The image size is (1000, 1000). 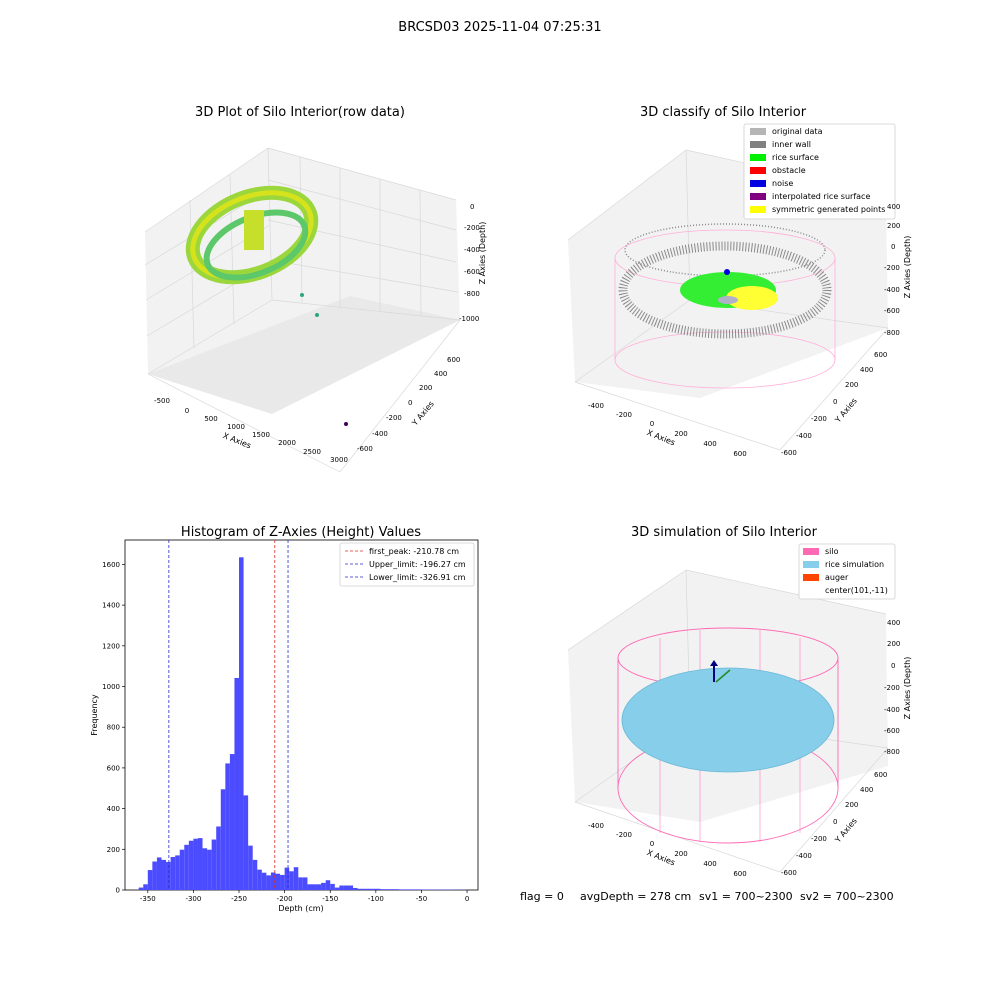 I want to click on legend-label: Lower_limit: -326.91 cm, so click(x=417, y=577).